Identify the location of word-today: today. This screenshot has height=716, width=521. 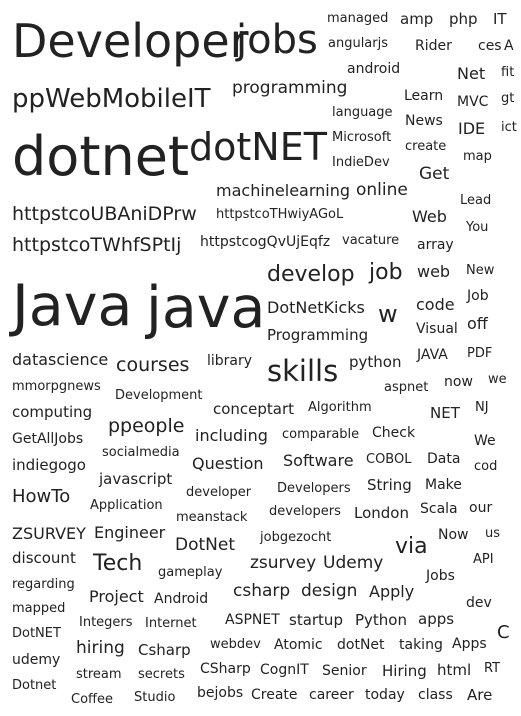
(385, 695).